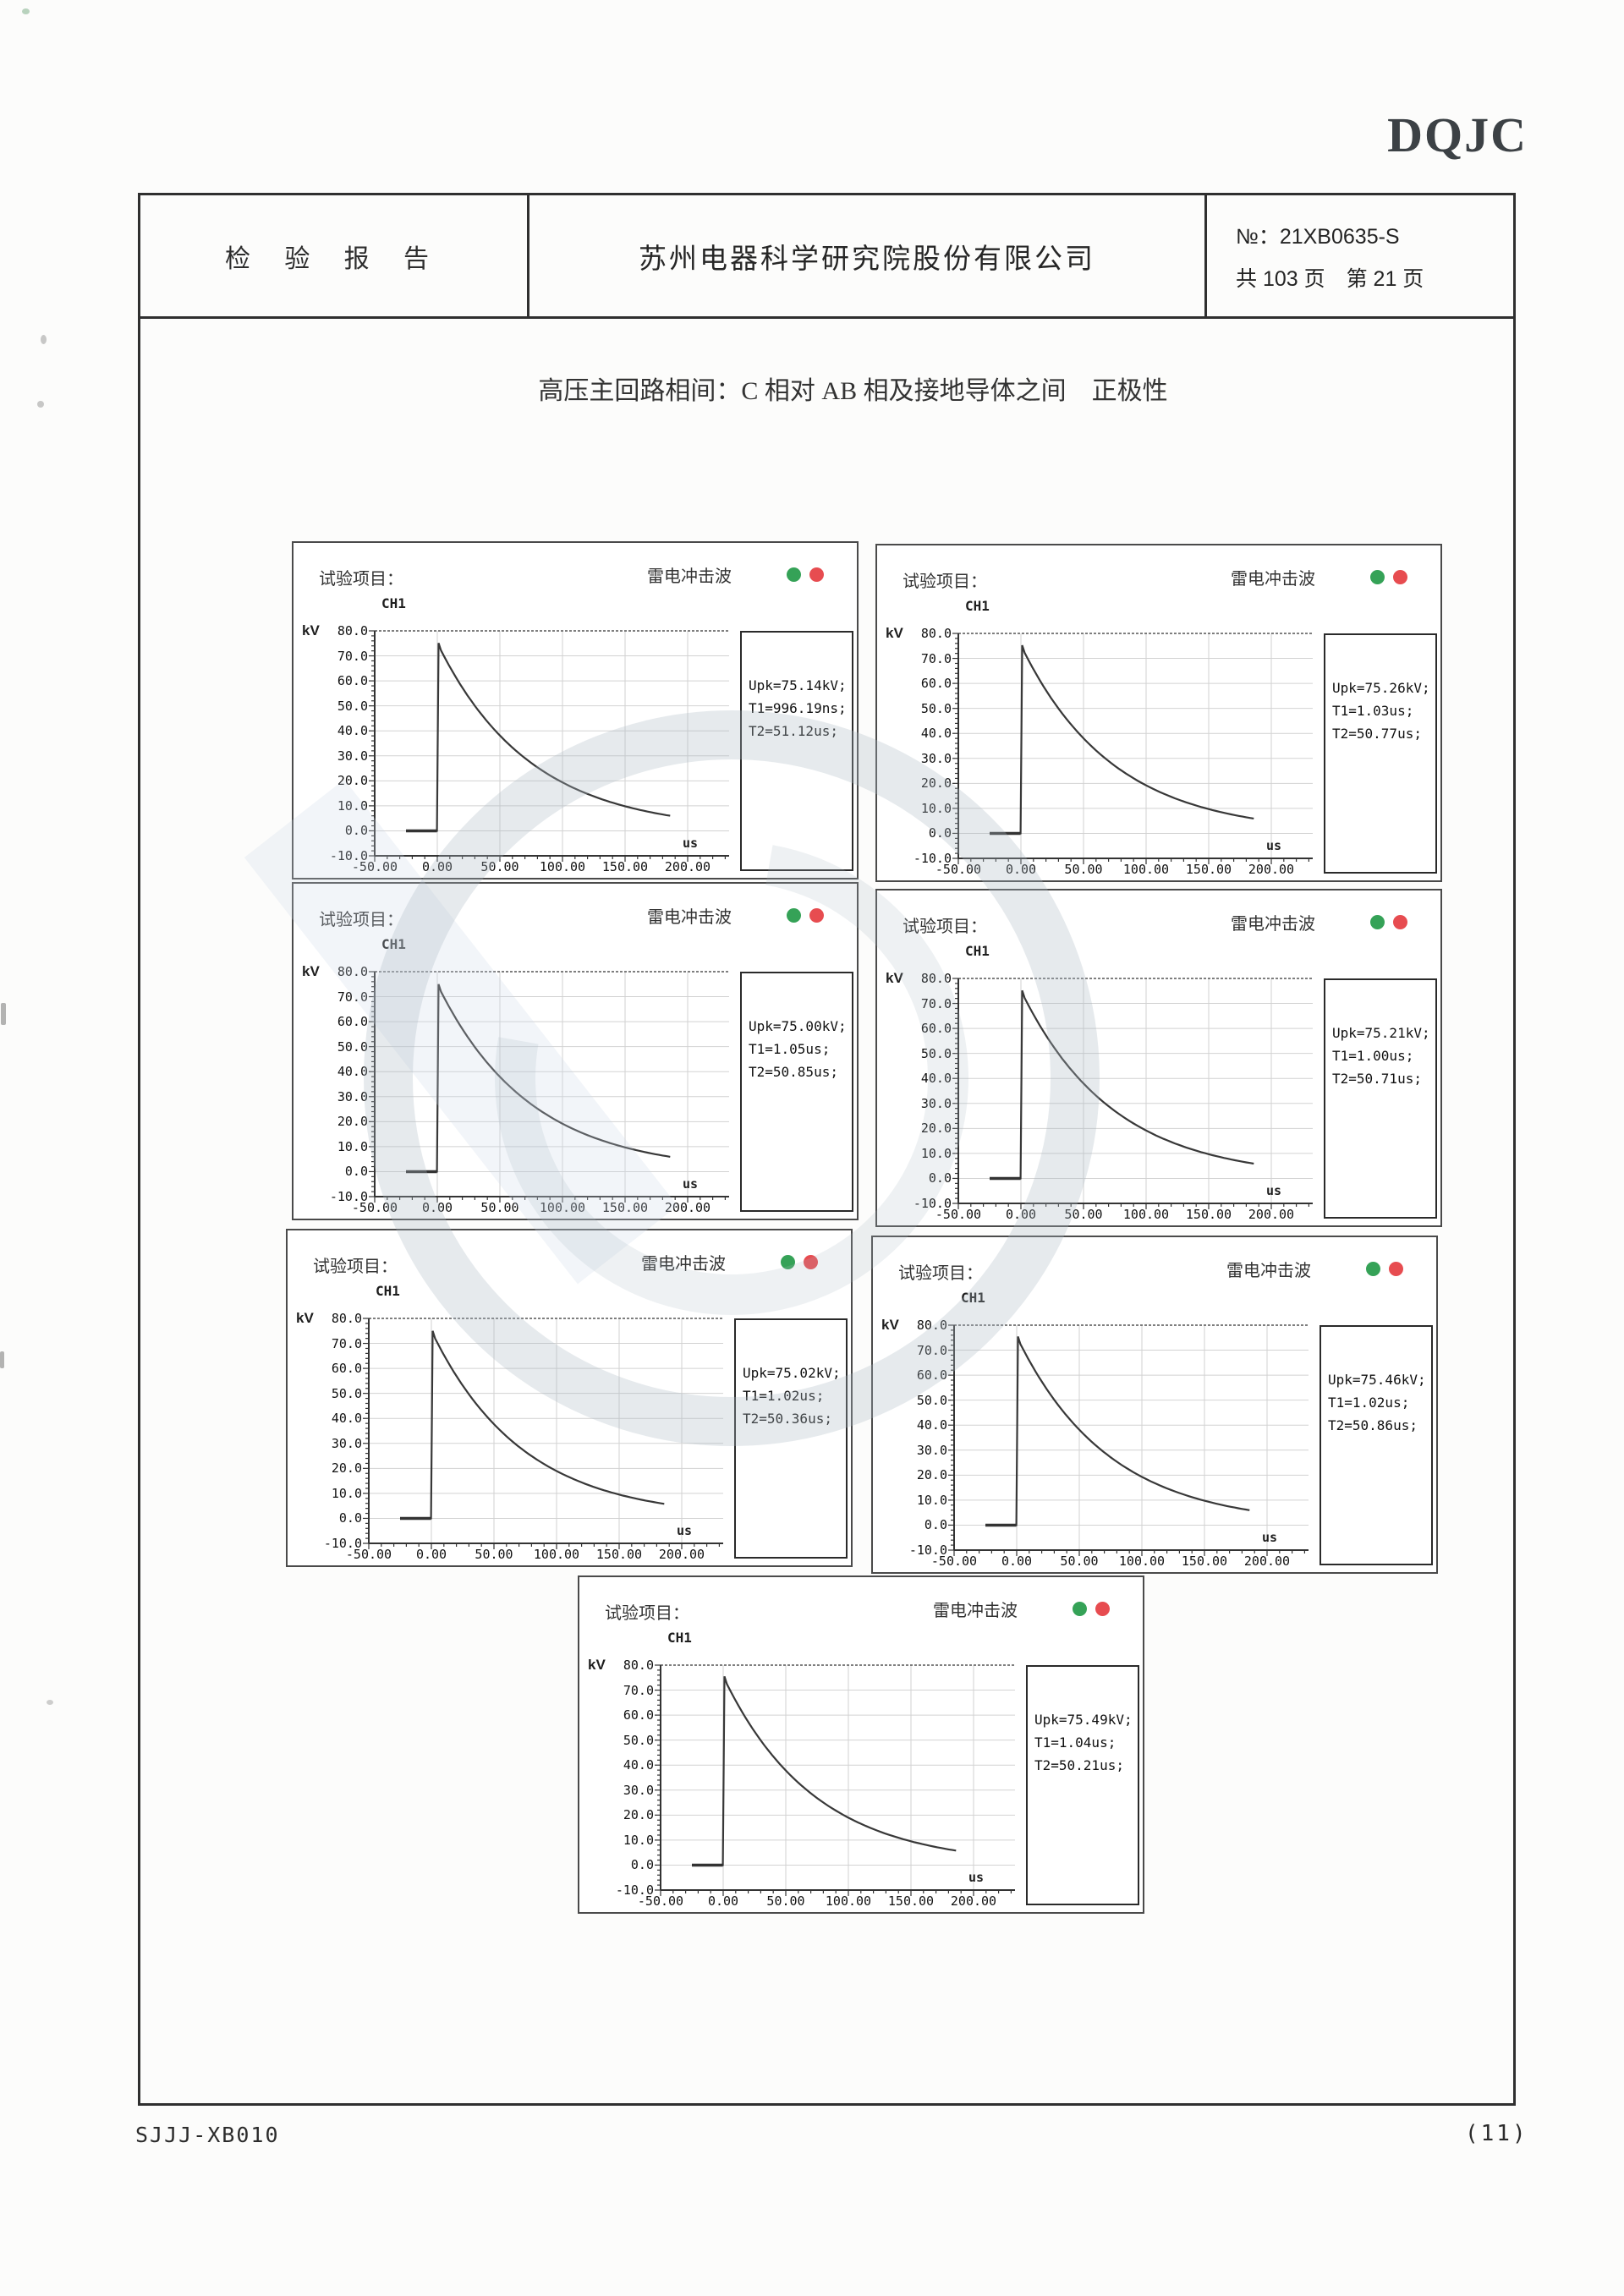 This screenshot has height=2296, width=1624. What do you see at coordinates (1330, 278) in the screenshot?
I see `page-count: 共 103 页 第 21 页` at bounding box center [1330, 278].